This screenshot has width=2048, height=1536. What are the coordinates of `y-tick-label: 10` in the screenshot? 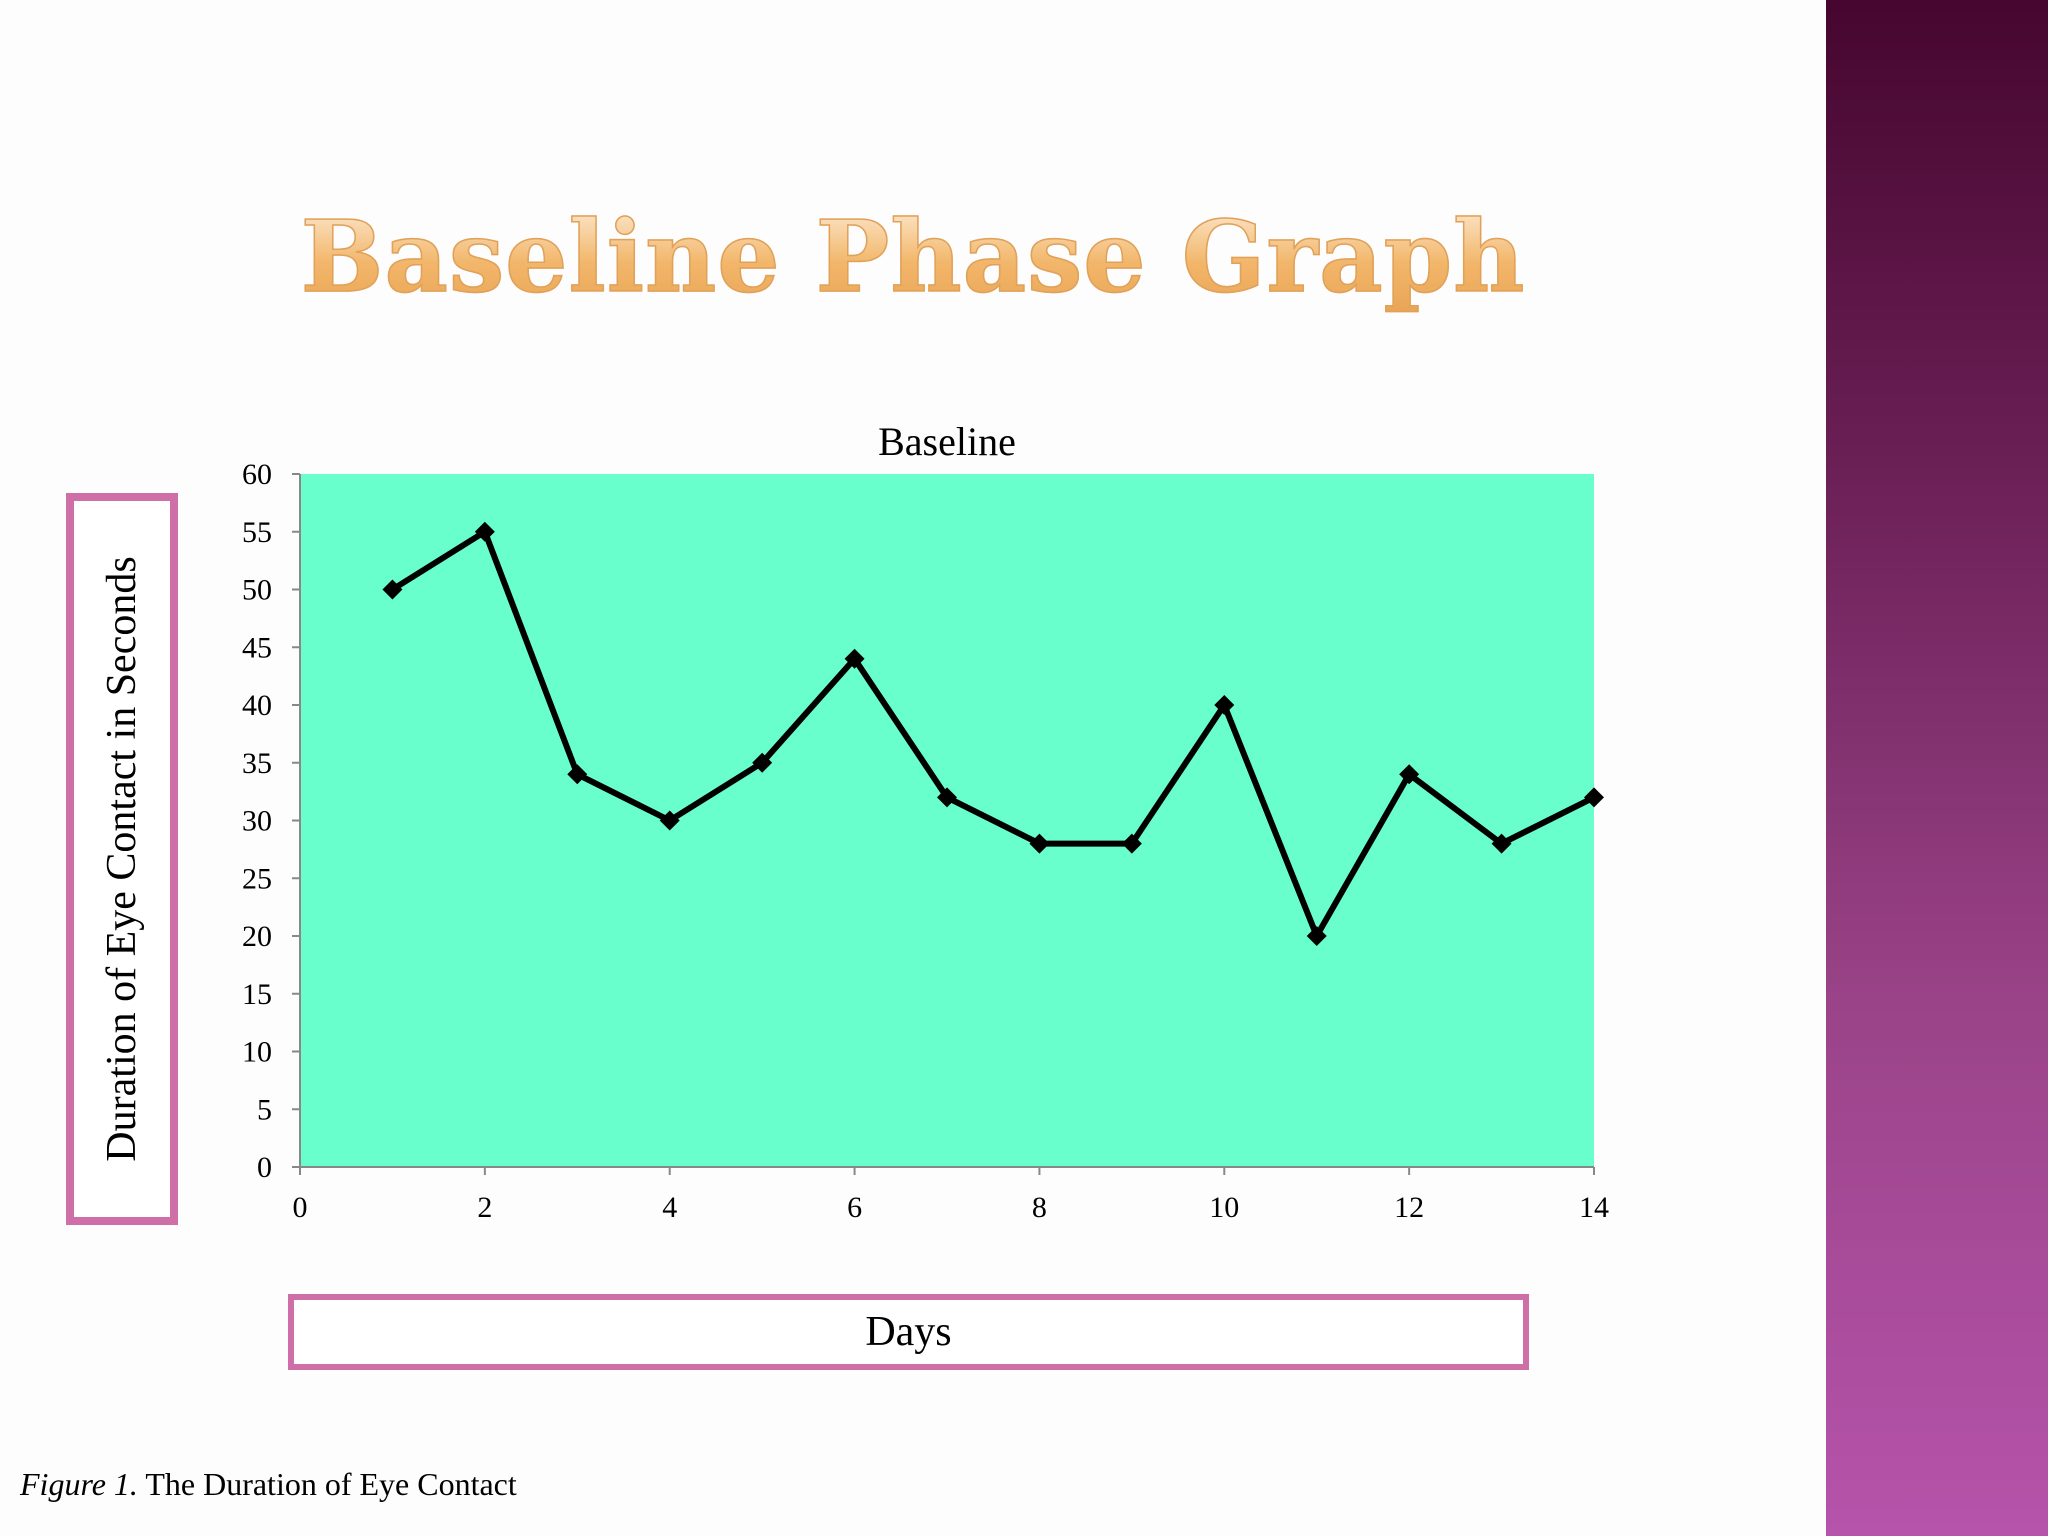 It's located at (257, 1052).